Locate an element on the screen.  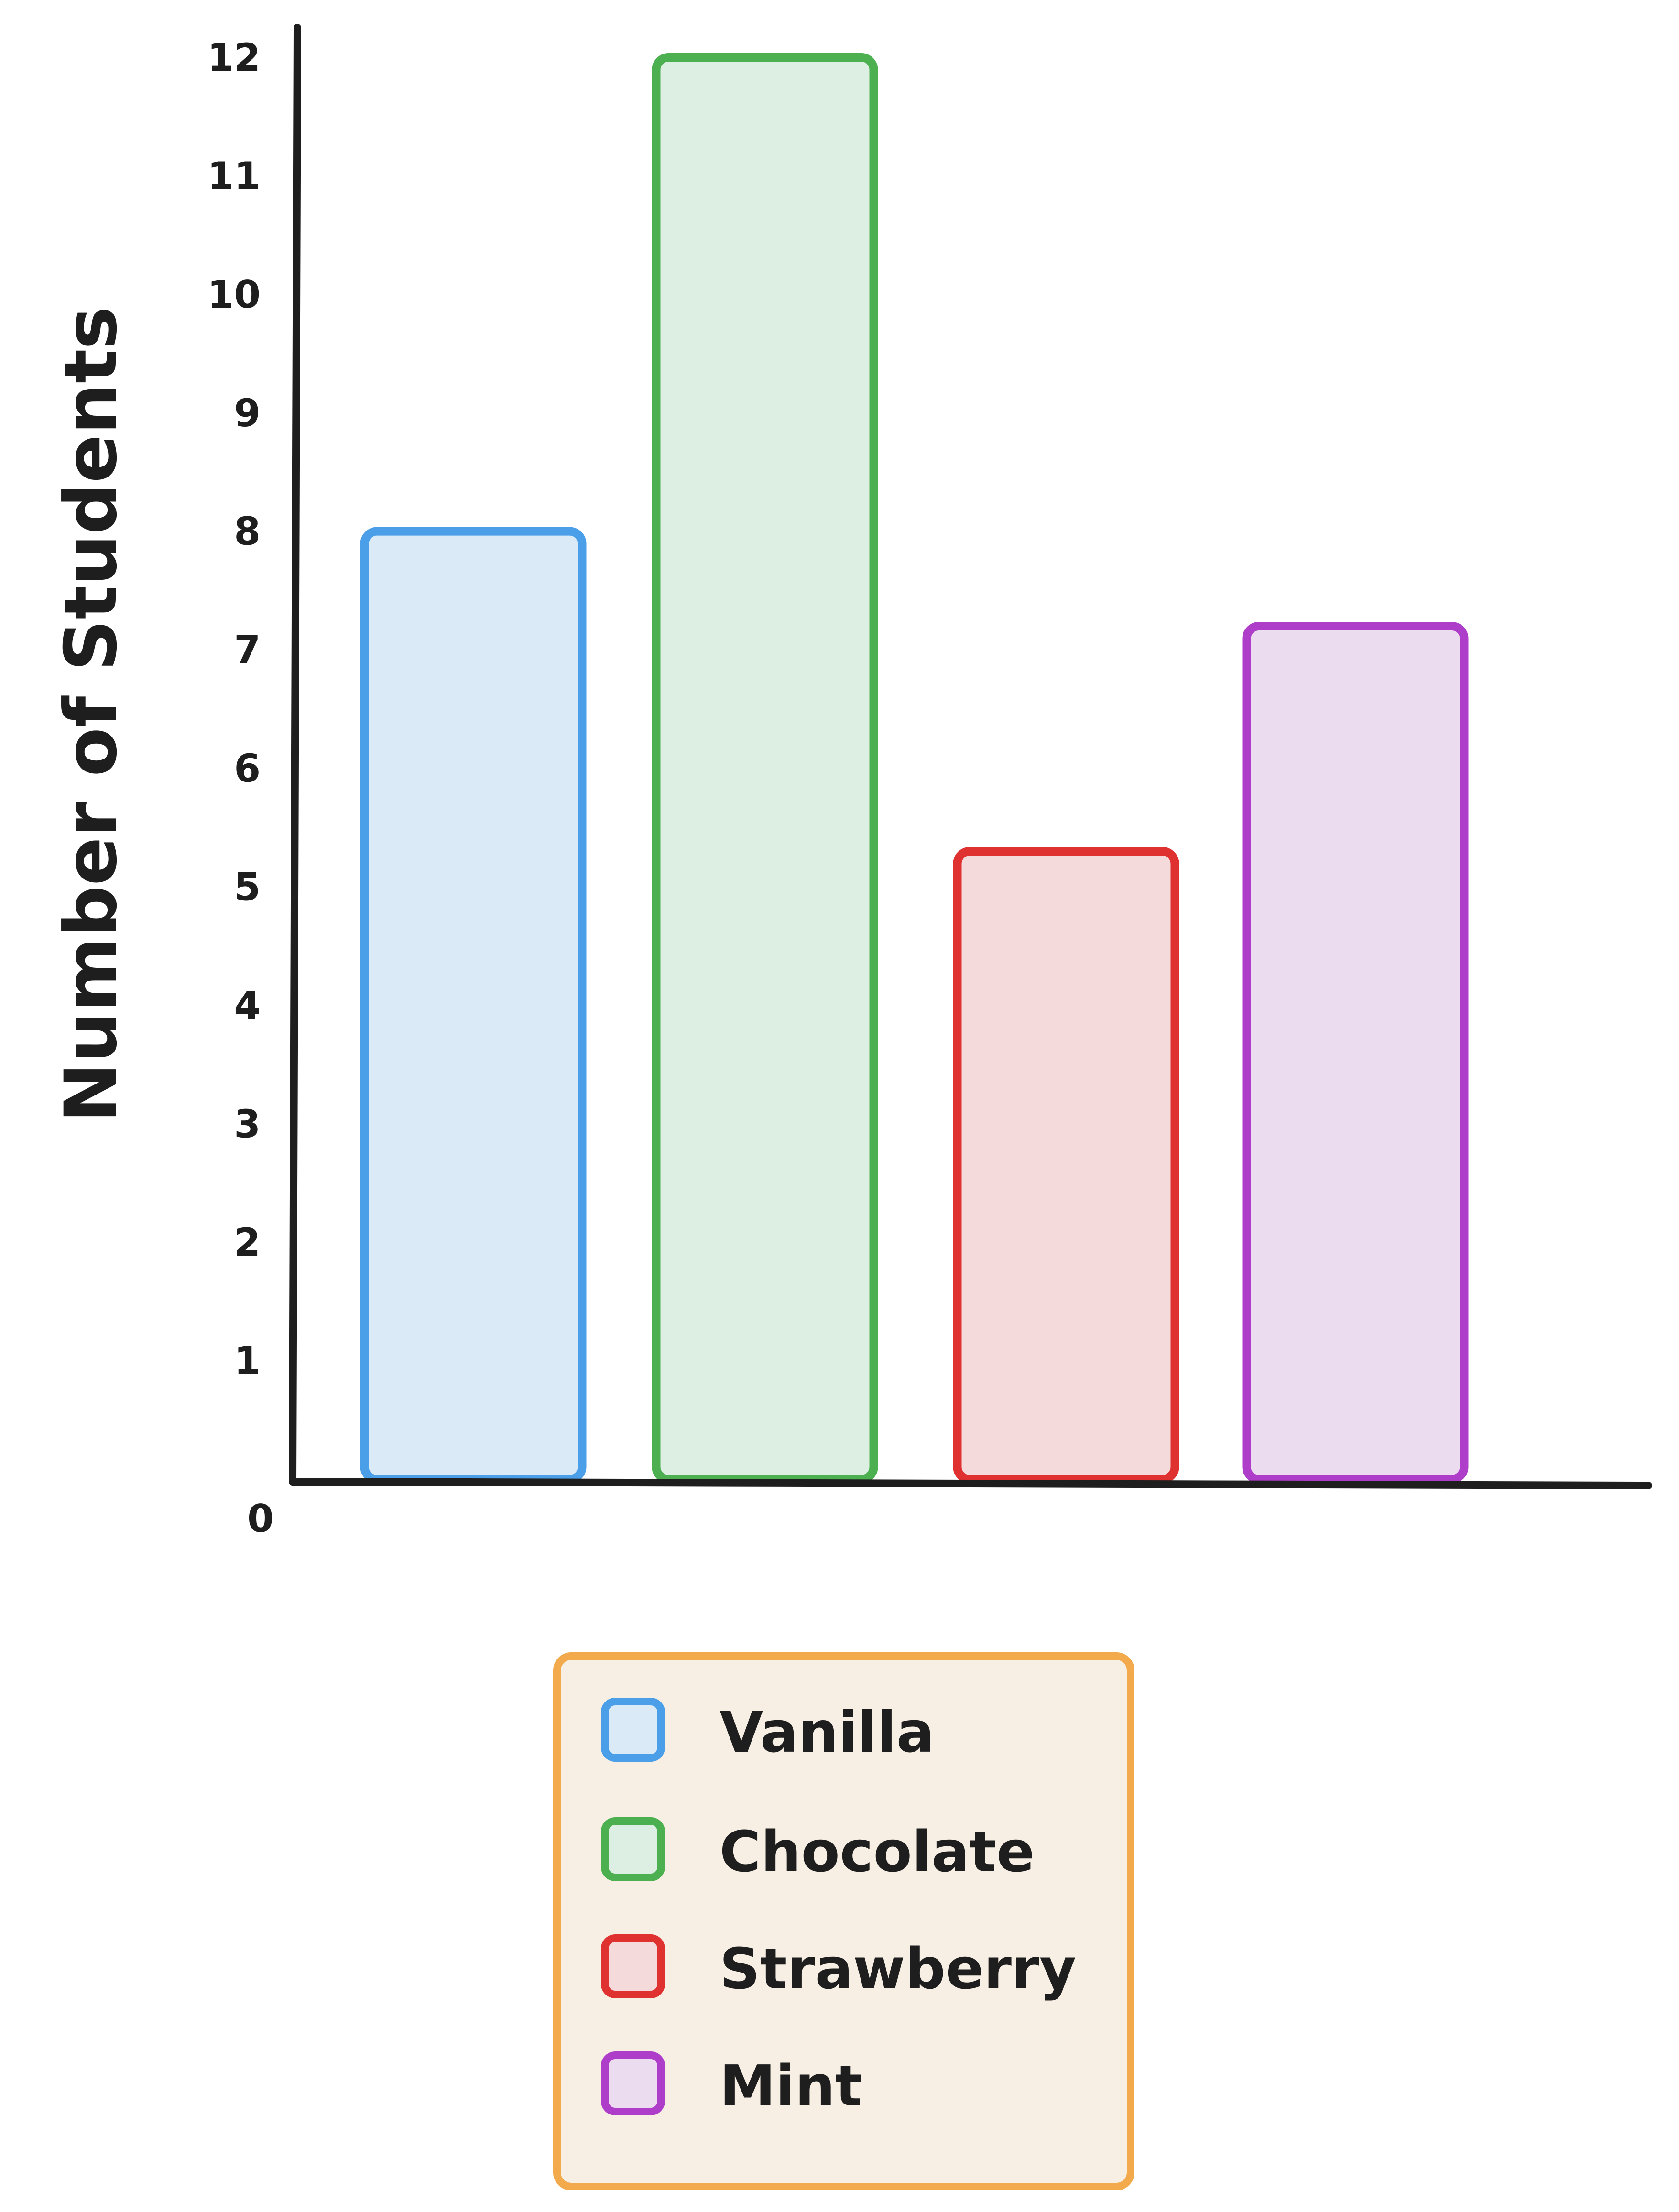
y-tick-label: 3 is located at coordinates (247, 1124).